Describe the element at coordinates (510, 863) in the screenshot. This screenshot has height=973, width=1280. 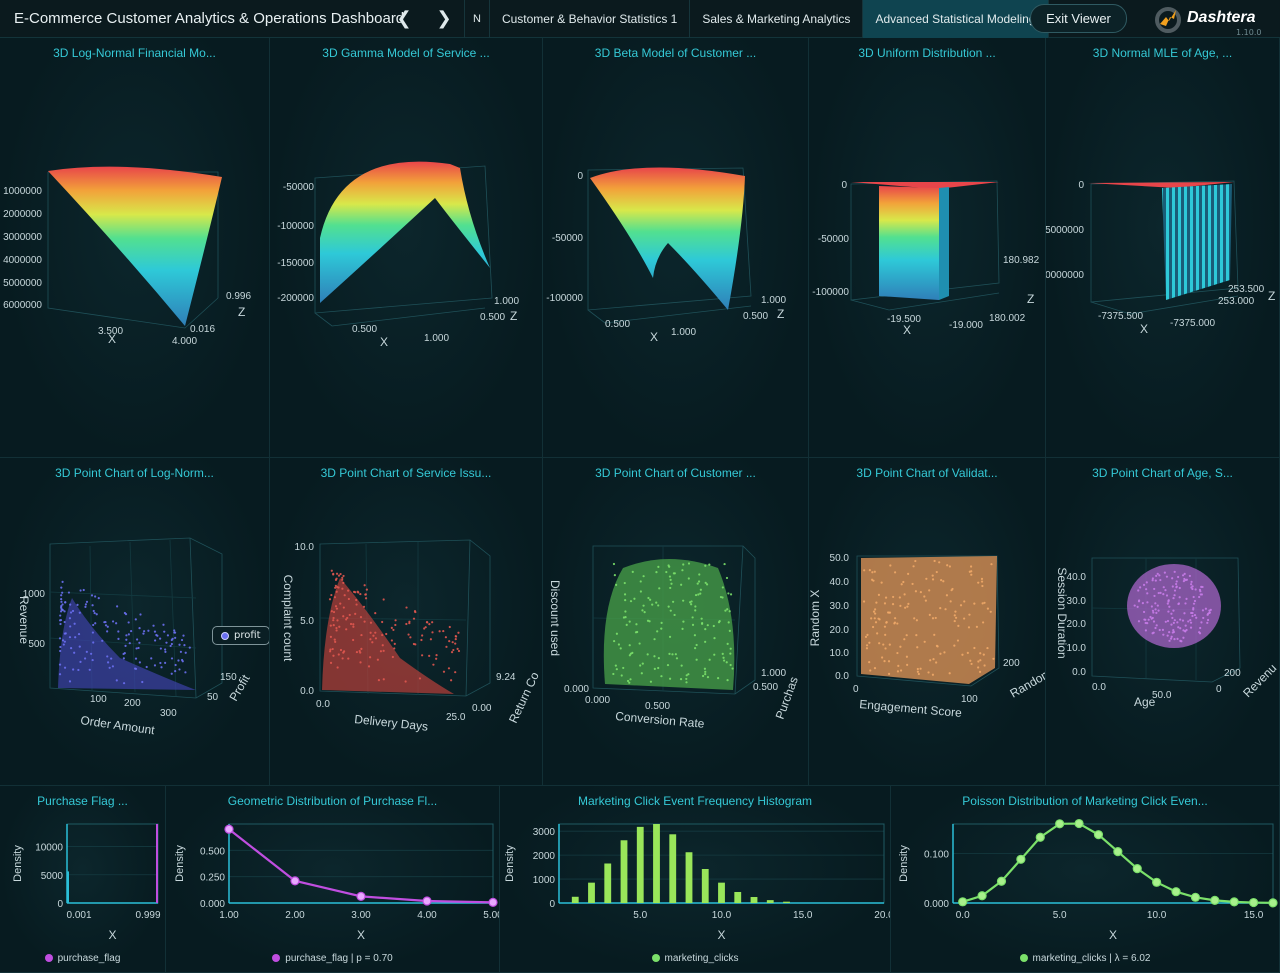
I see `y-axis-title: Density` at that location.